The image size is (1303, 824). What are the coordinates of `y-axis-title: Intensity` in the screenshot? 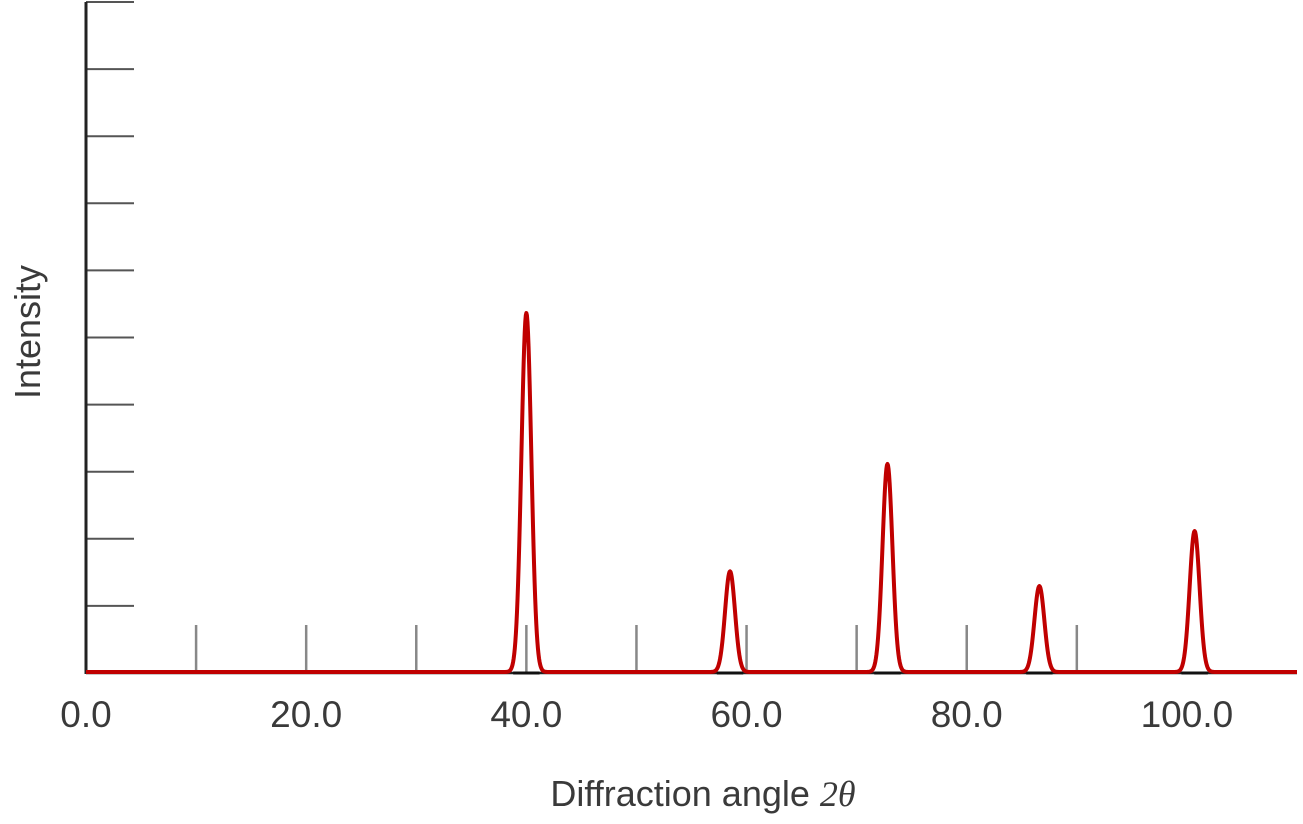 It's located at (27, 332).